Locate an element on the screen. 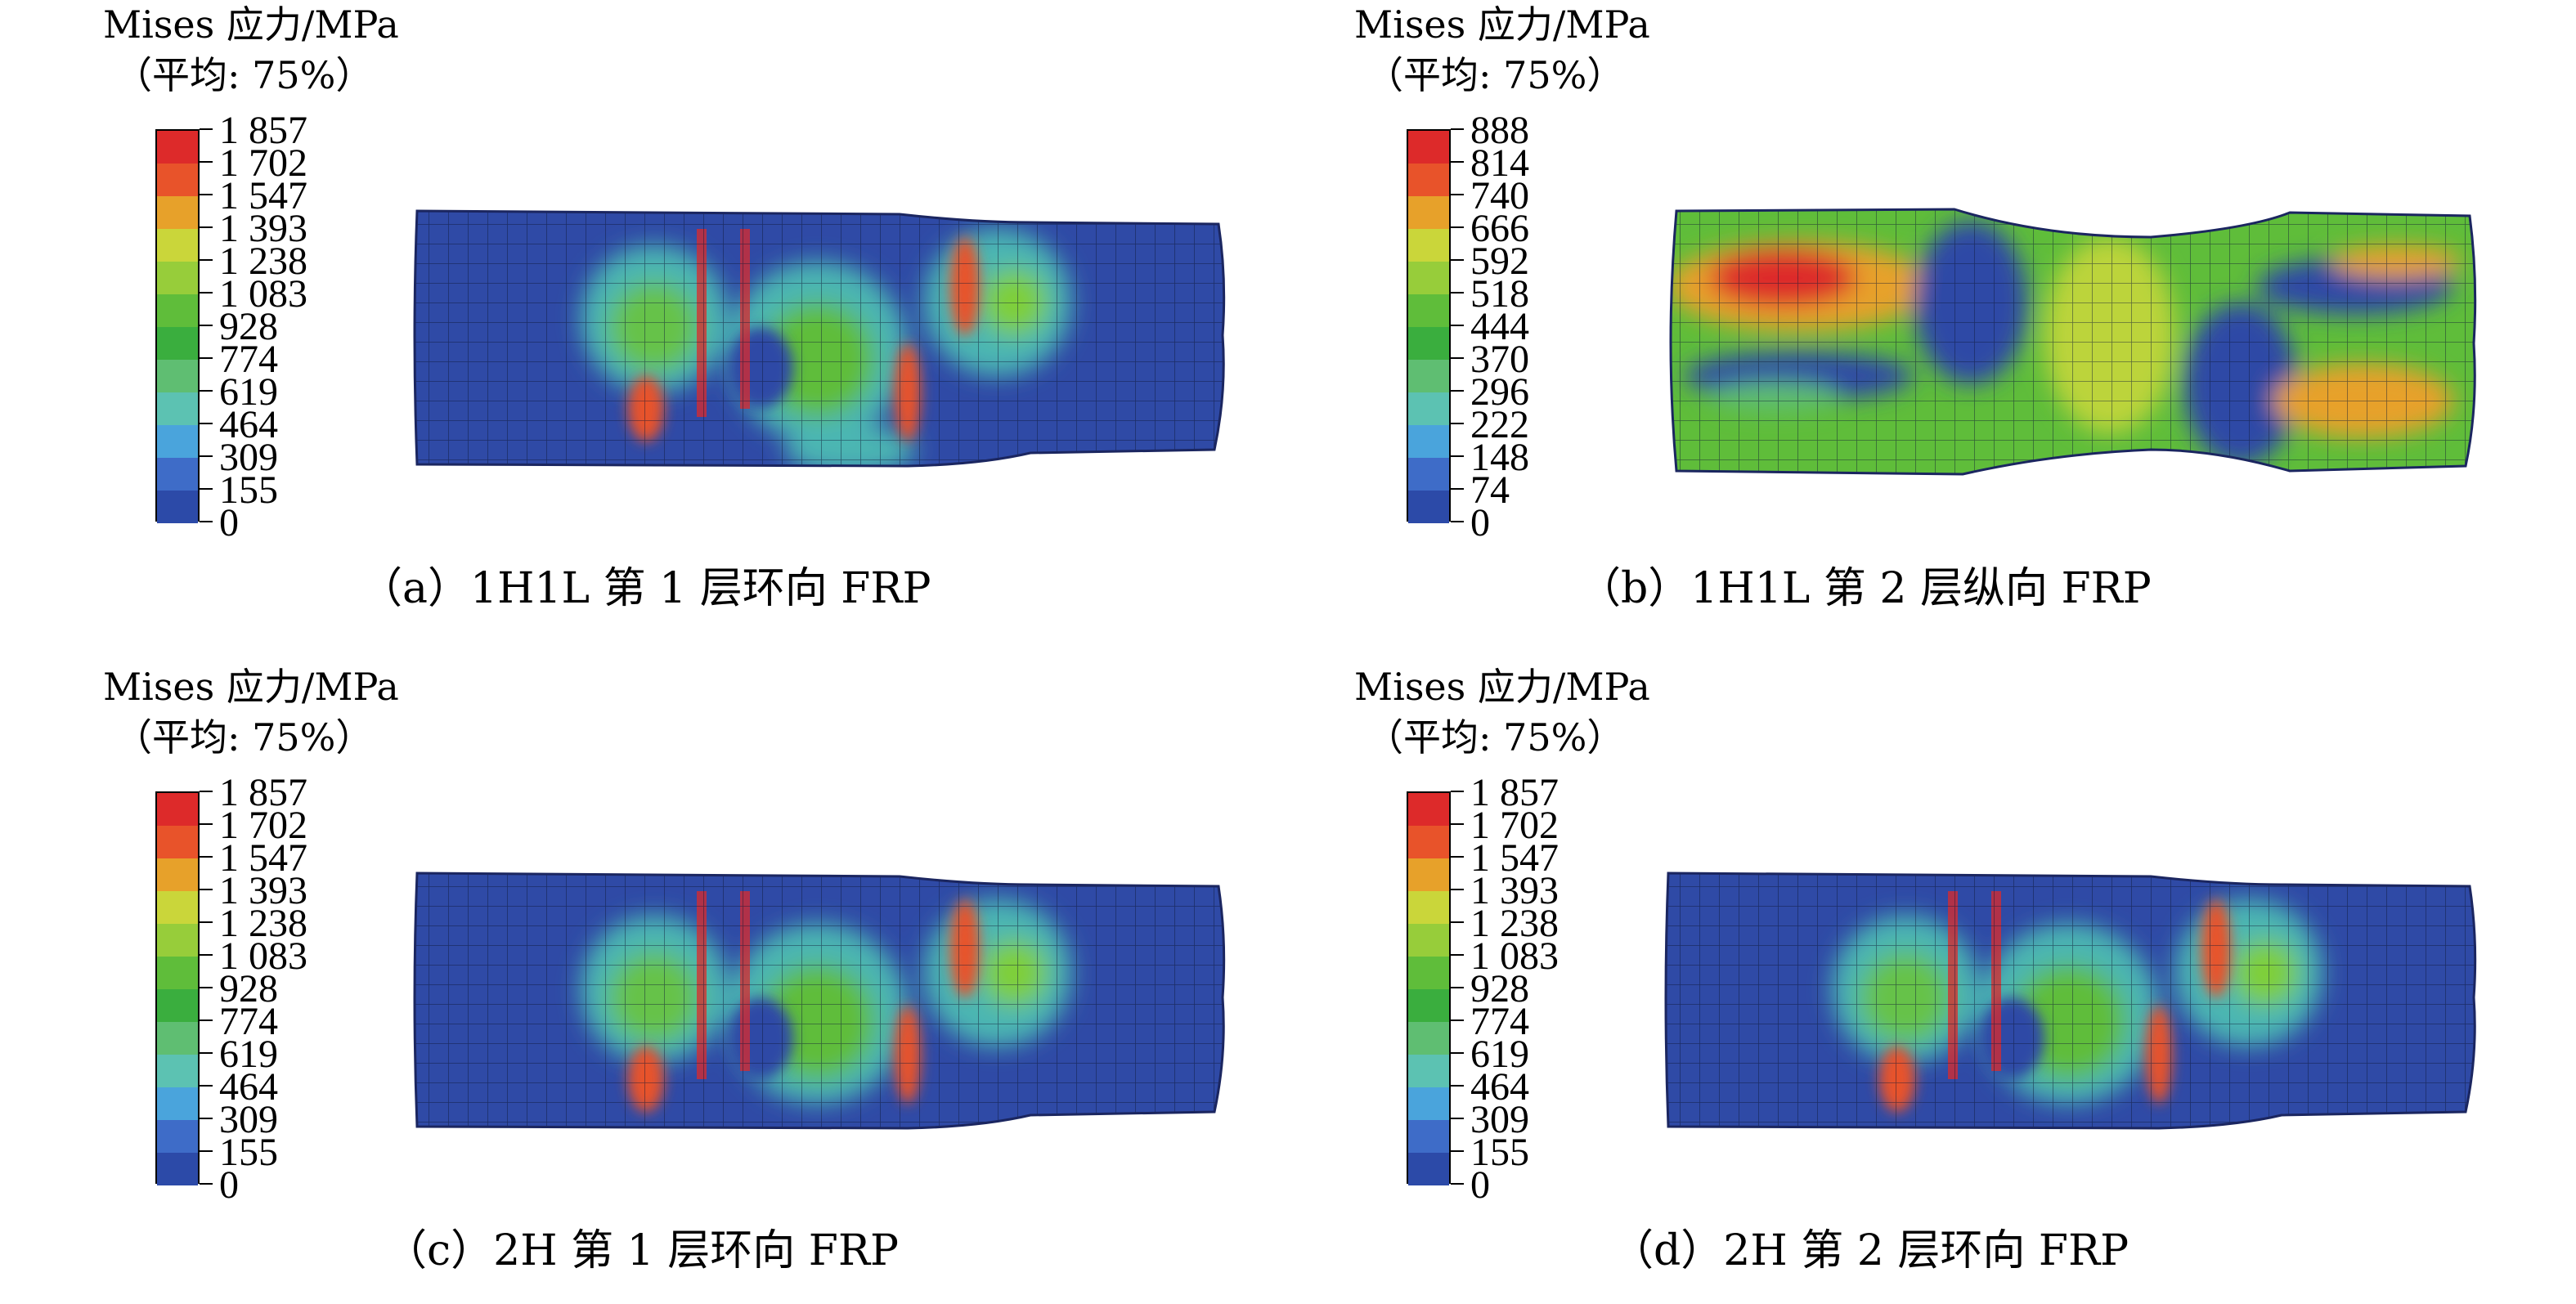 This screenshot has width=2576, height=1304. scale-tick-label: 370 is located at coordinates (1499, 359).